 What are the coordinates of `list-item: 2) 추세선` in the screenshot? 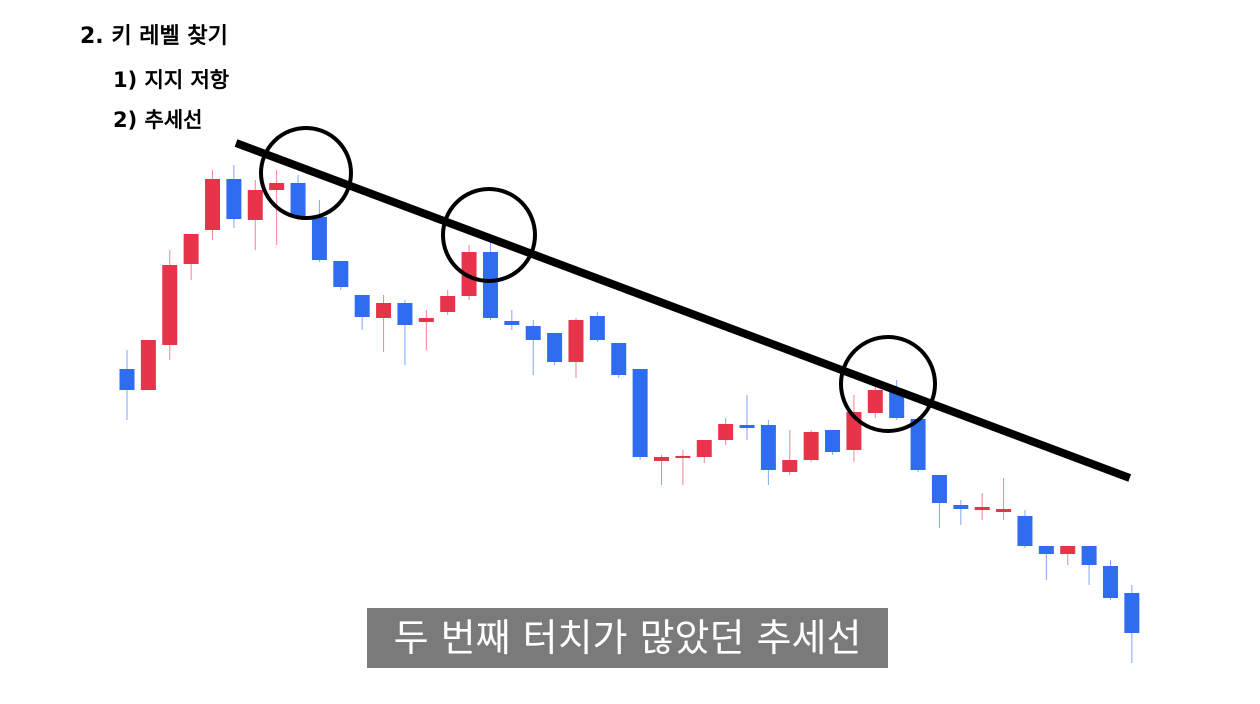 It's located at (158, 120).